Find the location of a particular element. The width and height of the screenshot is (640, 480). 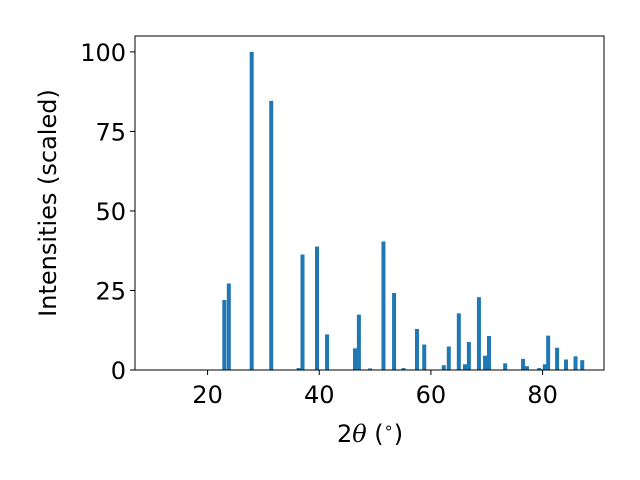

x-axis-label-close: ) is located at coordinates (398, 434).